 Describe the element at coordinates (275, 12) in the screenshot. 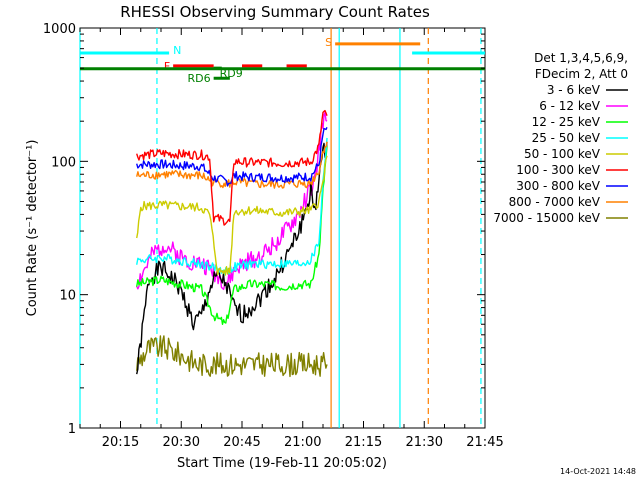

I see `chart-title: RHESSI Observing Summary Count Rates` at that location.